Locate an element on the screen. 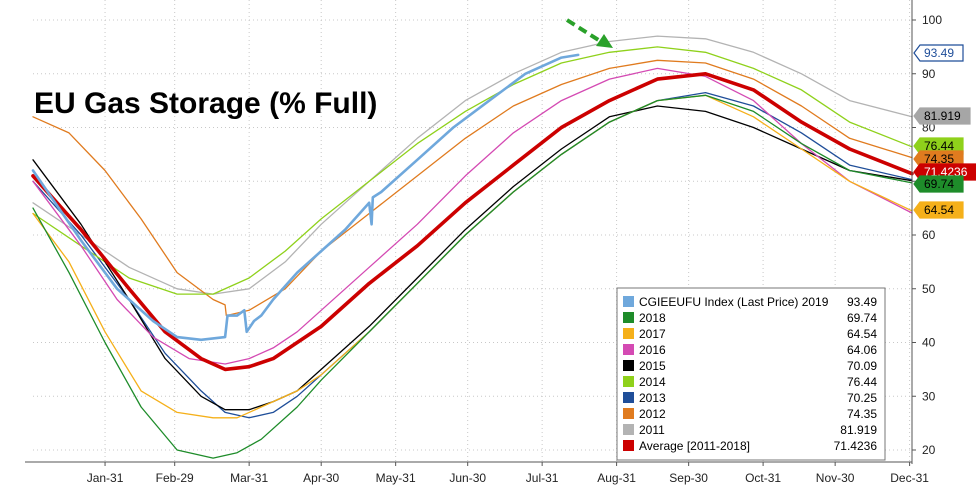  legend-value: 64.54 is located at coordinates (862, 334).